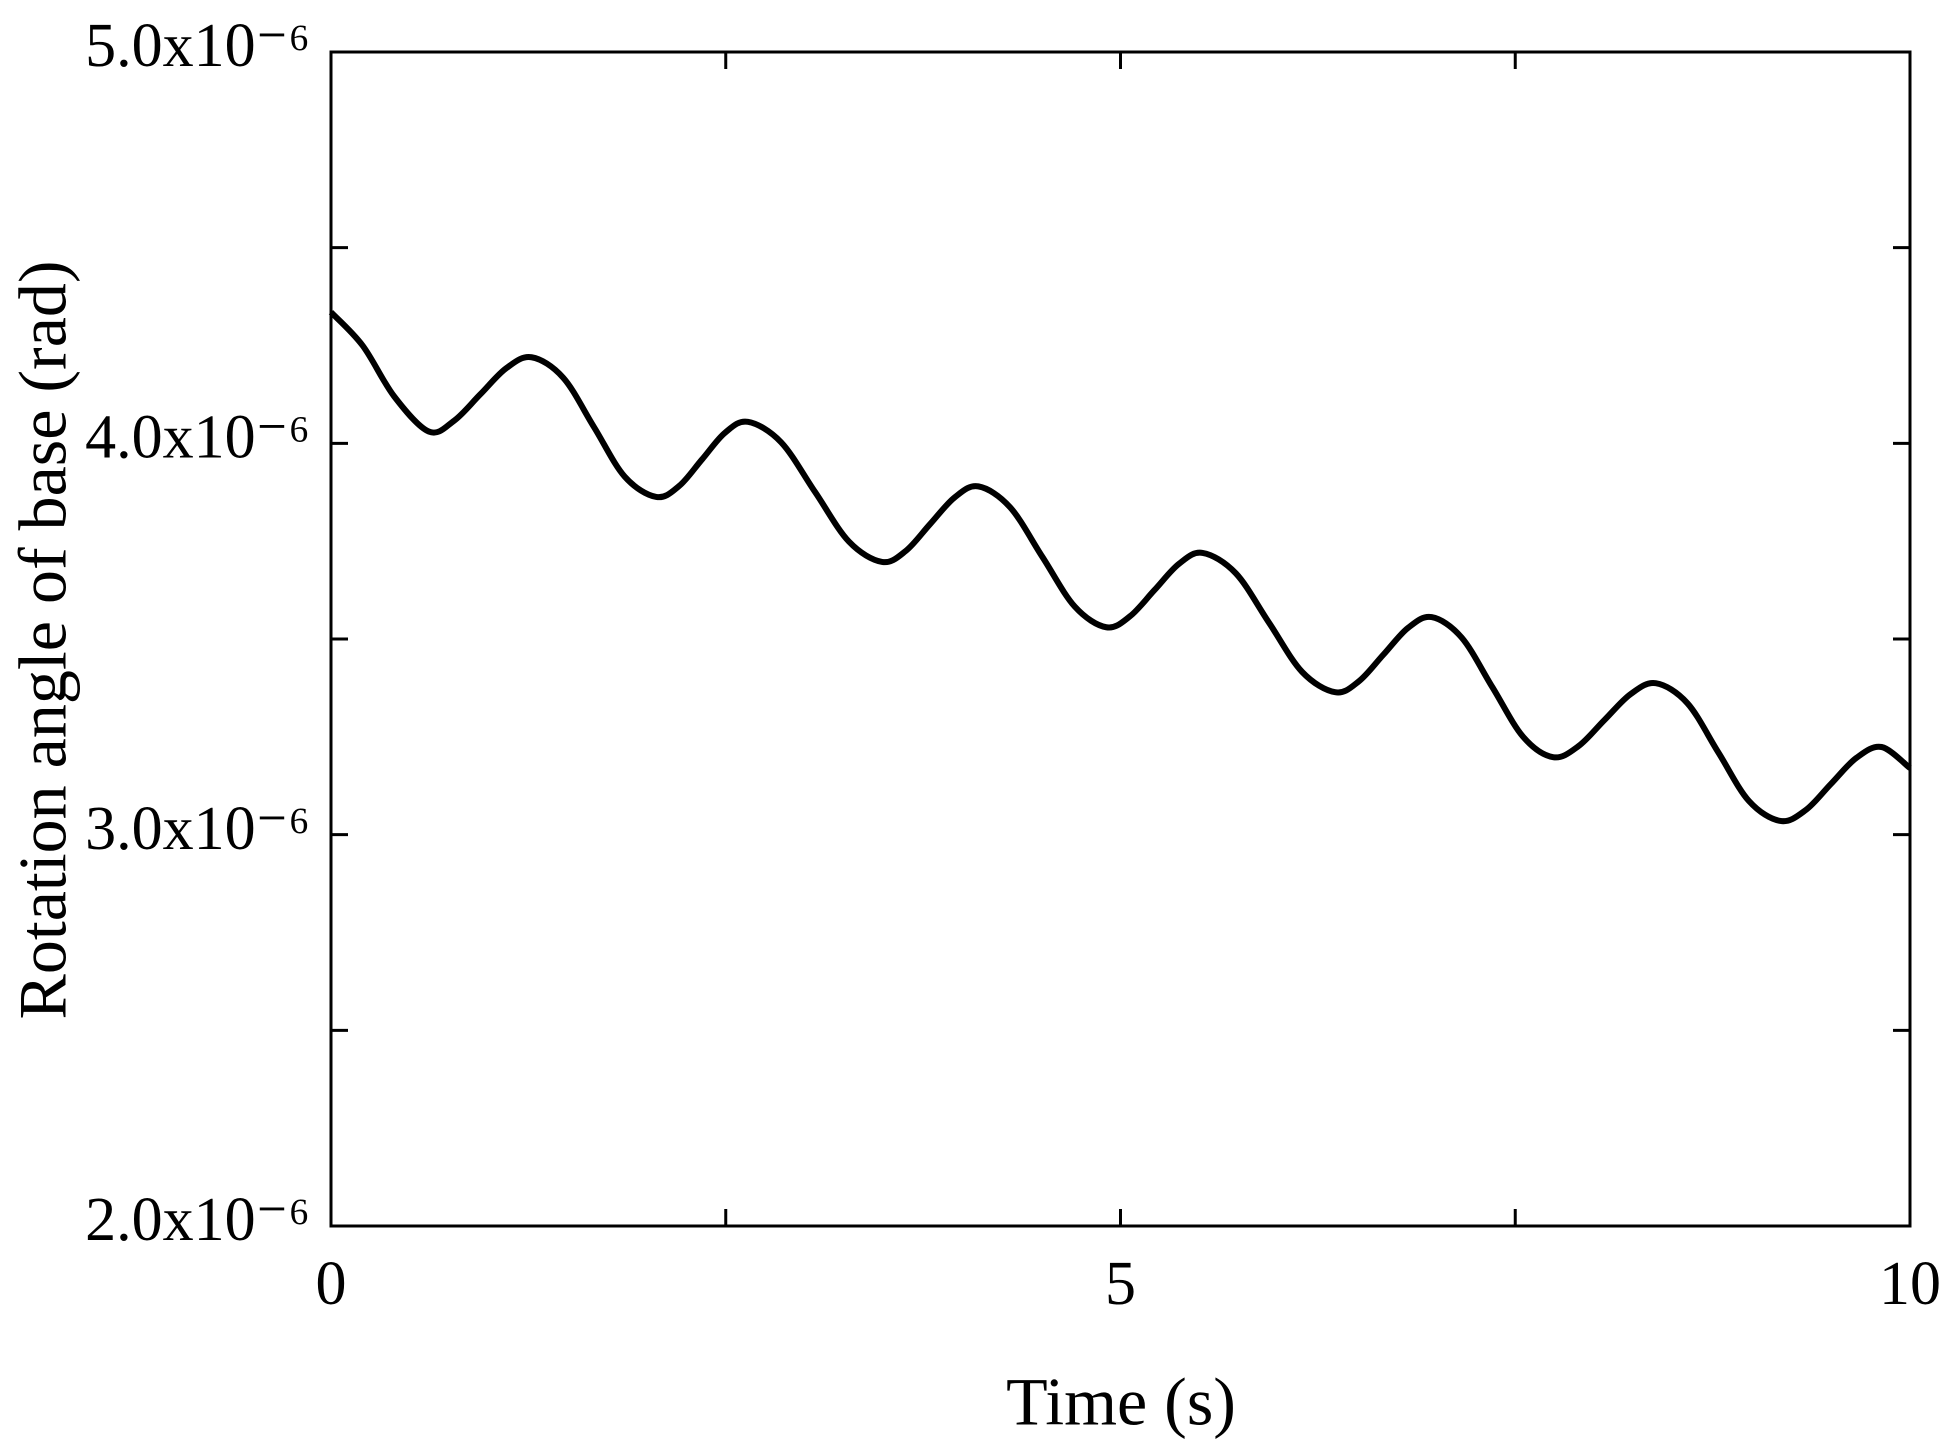  What do you see at coordinates (197, 438) in the screenshot?
I see `y-tick-label: 4.0x10⁻⁶` at bounding box center [197, 438].